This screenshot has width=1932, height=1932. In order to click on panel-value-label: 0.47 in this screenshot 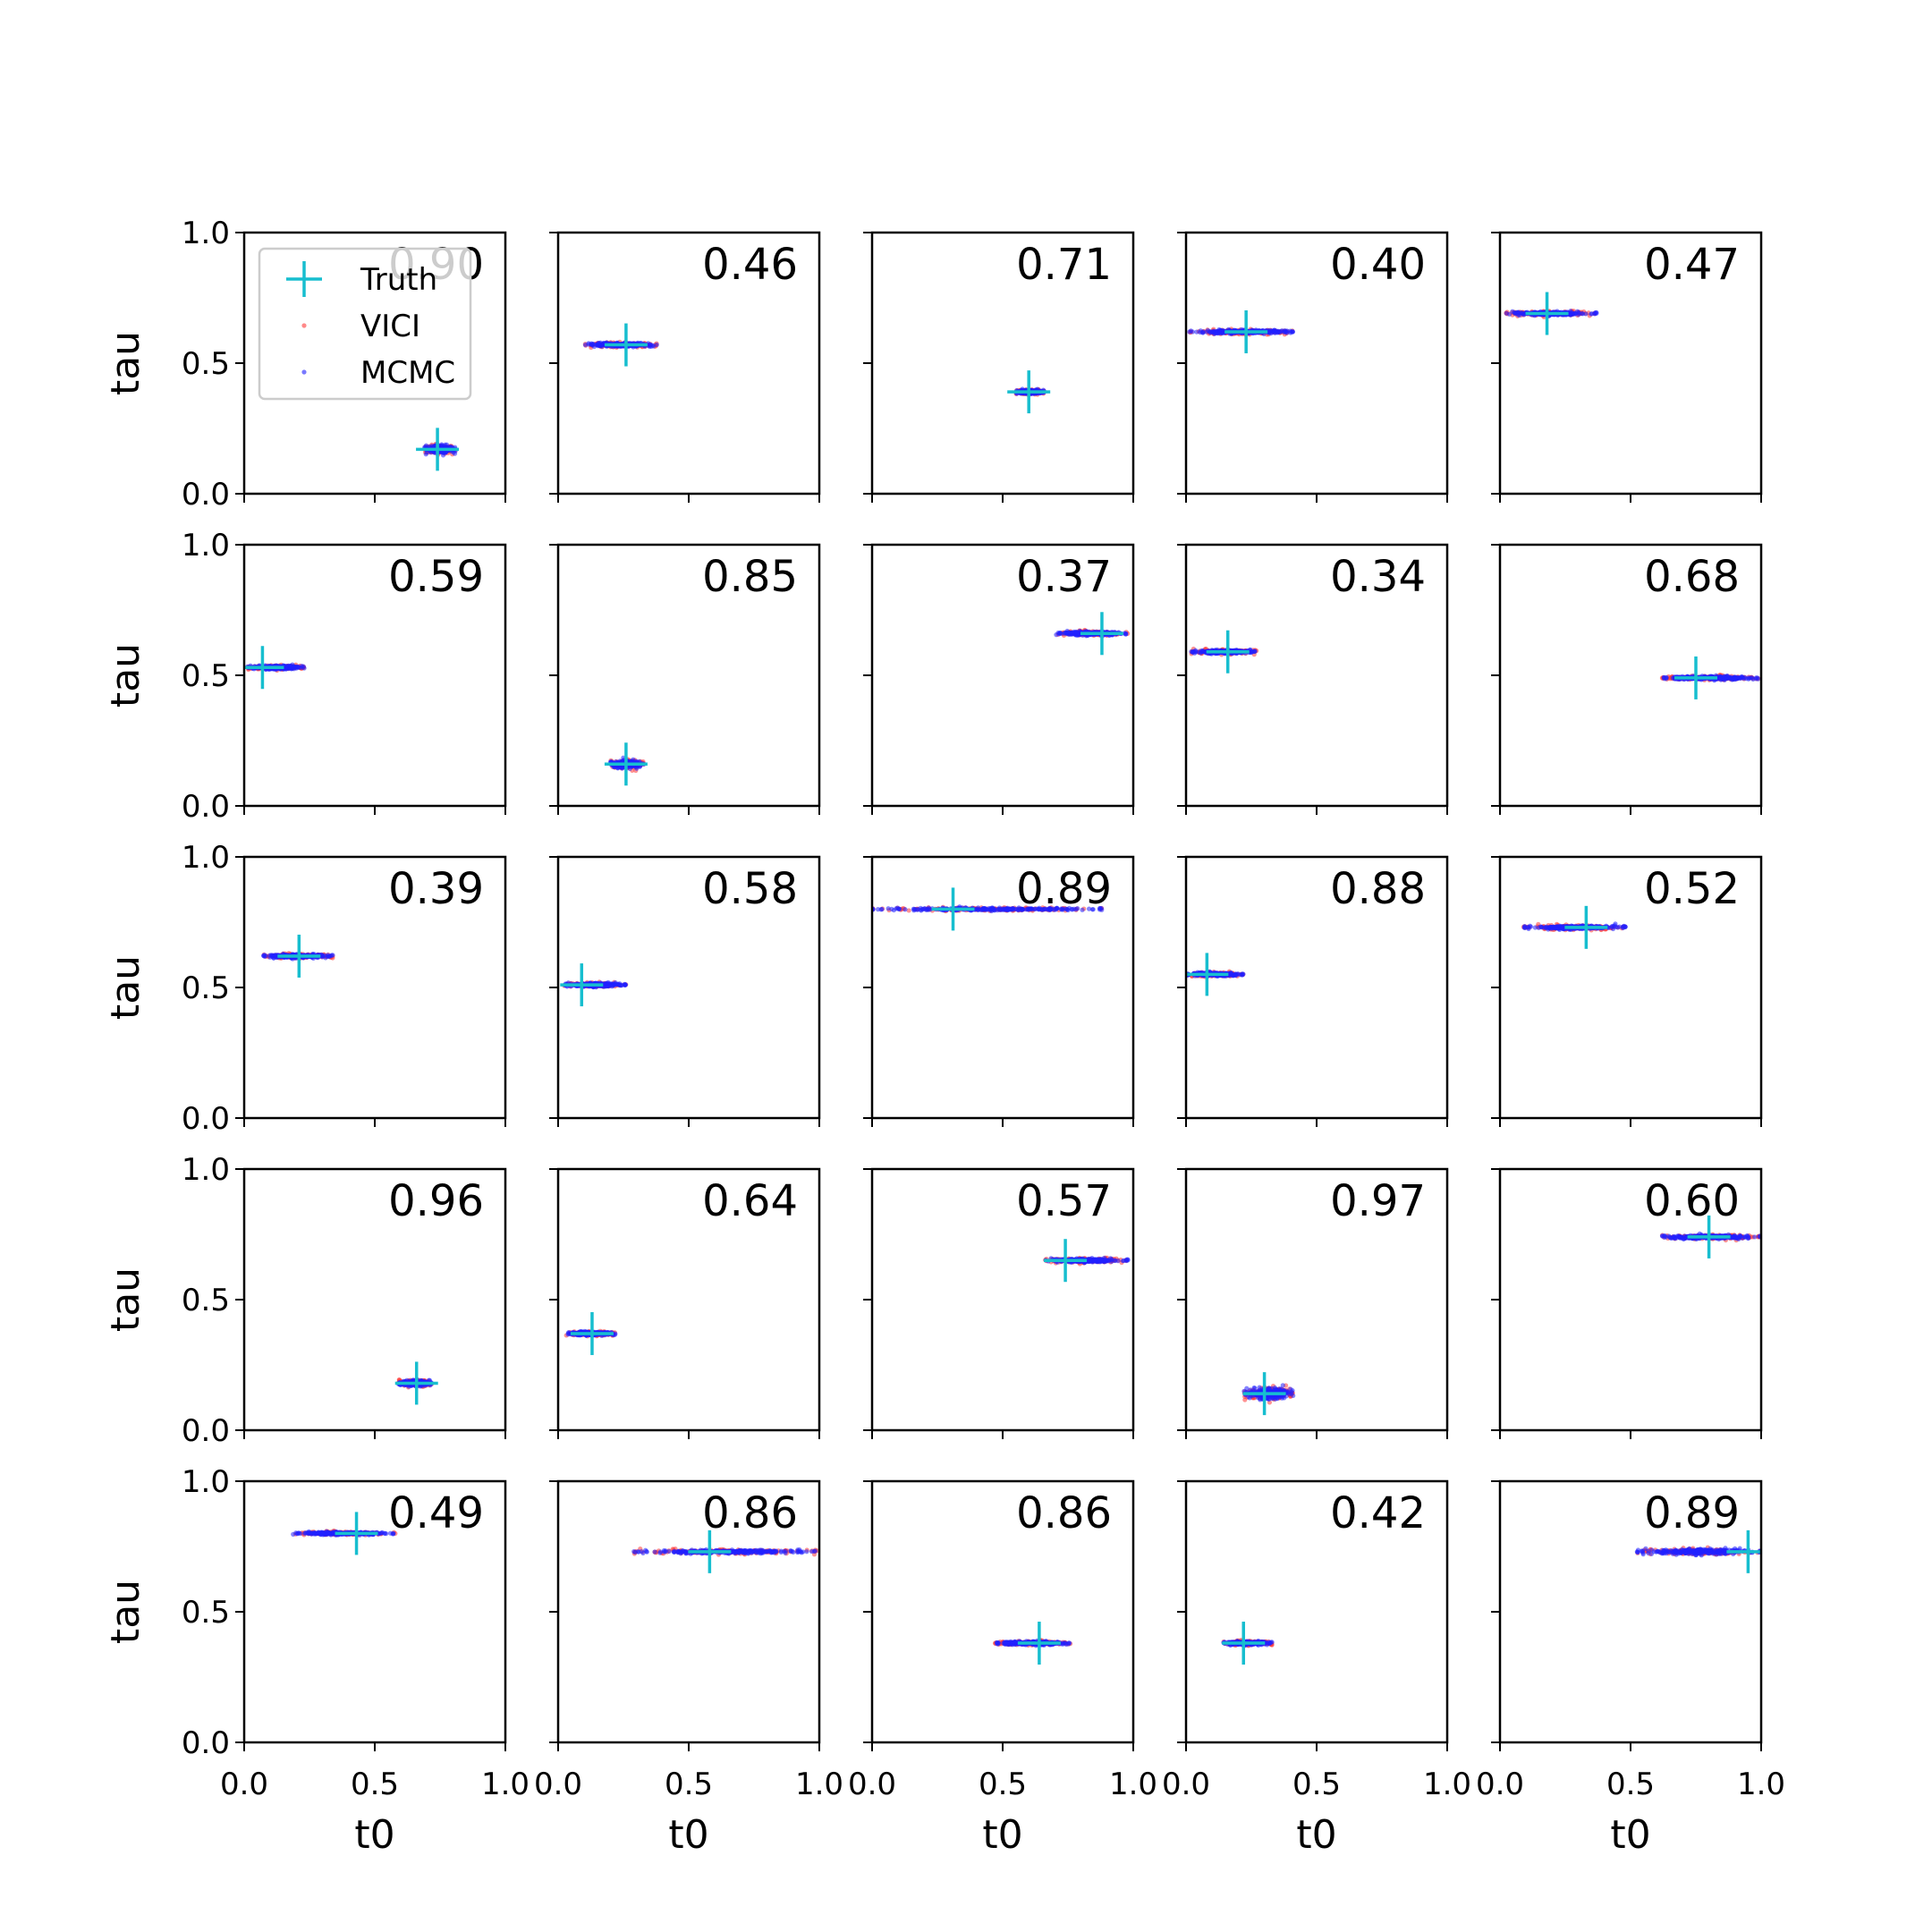, I will do `click(1692, 265)`.